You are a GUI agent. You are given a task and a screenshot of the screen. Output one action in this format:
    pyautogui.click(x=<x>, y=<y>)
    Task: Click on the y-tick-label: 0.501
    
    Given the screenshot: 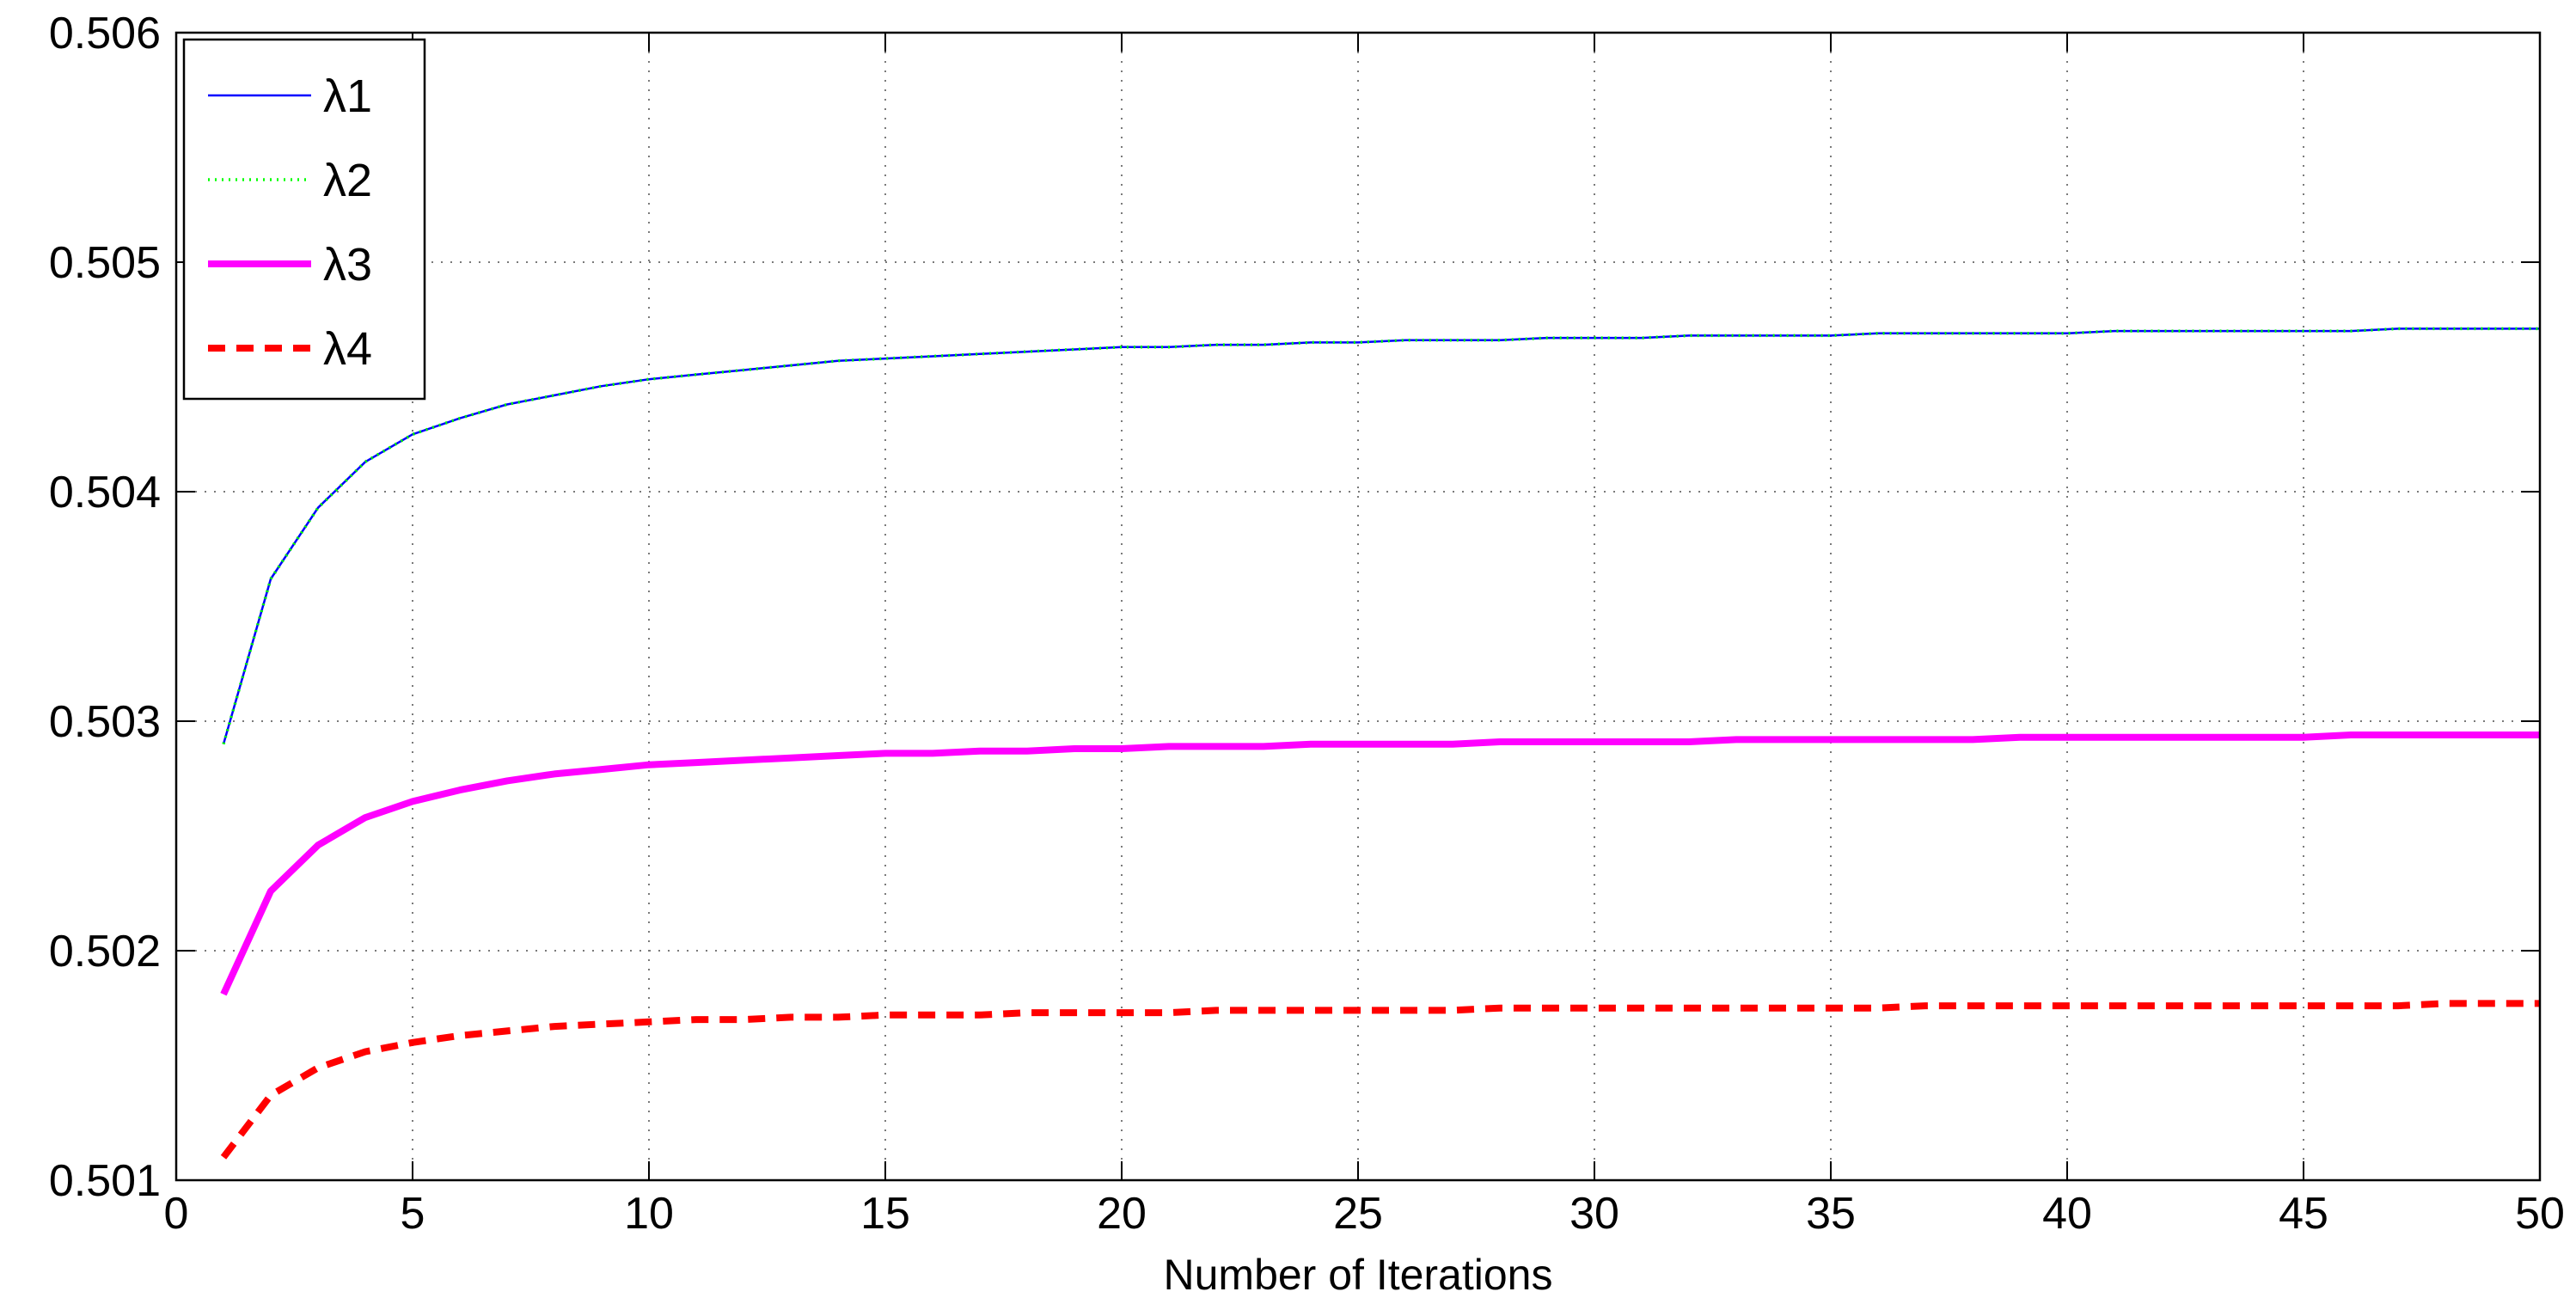 What is the action you would take?
    pyautogui.click(x=105, y=1181)
    